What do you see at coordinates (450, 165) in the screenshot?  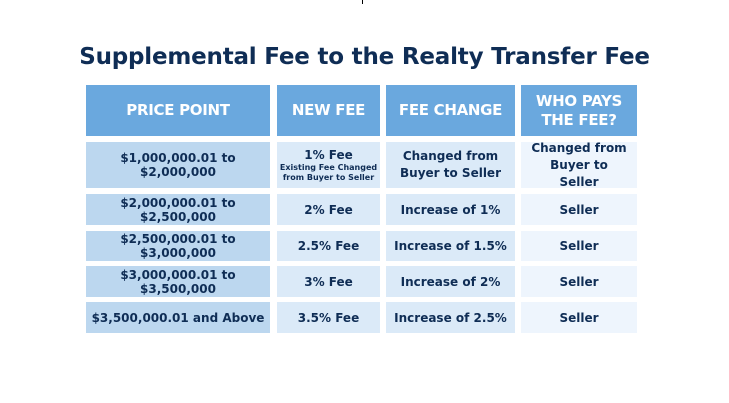 I see `cell-fee-change: Changed from Buyer to Seller` at bounding box center [450, 165].